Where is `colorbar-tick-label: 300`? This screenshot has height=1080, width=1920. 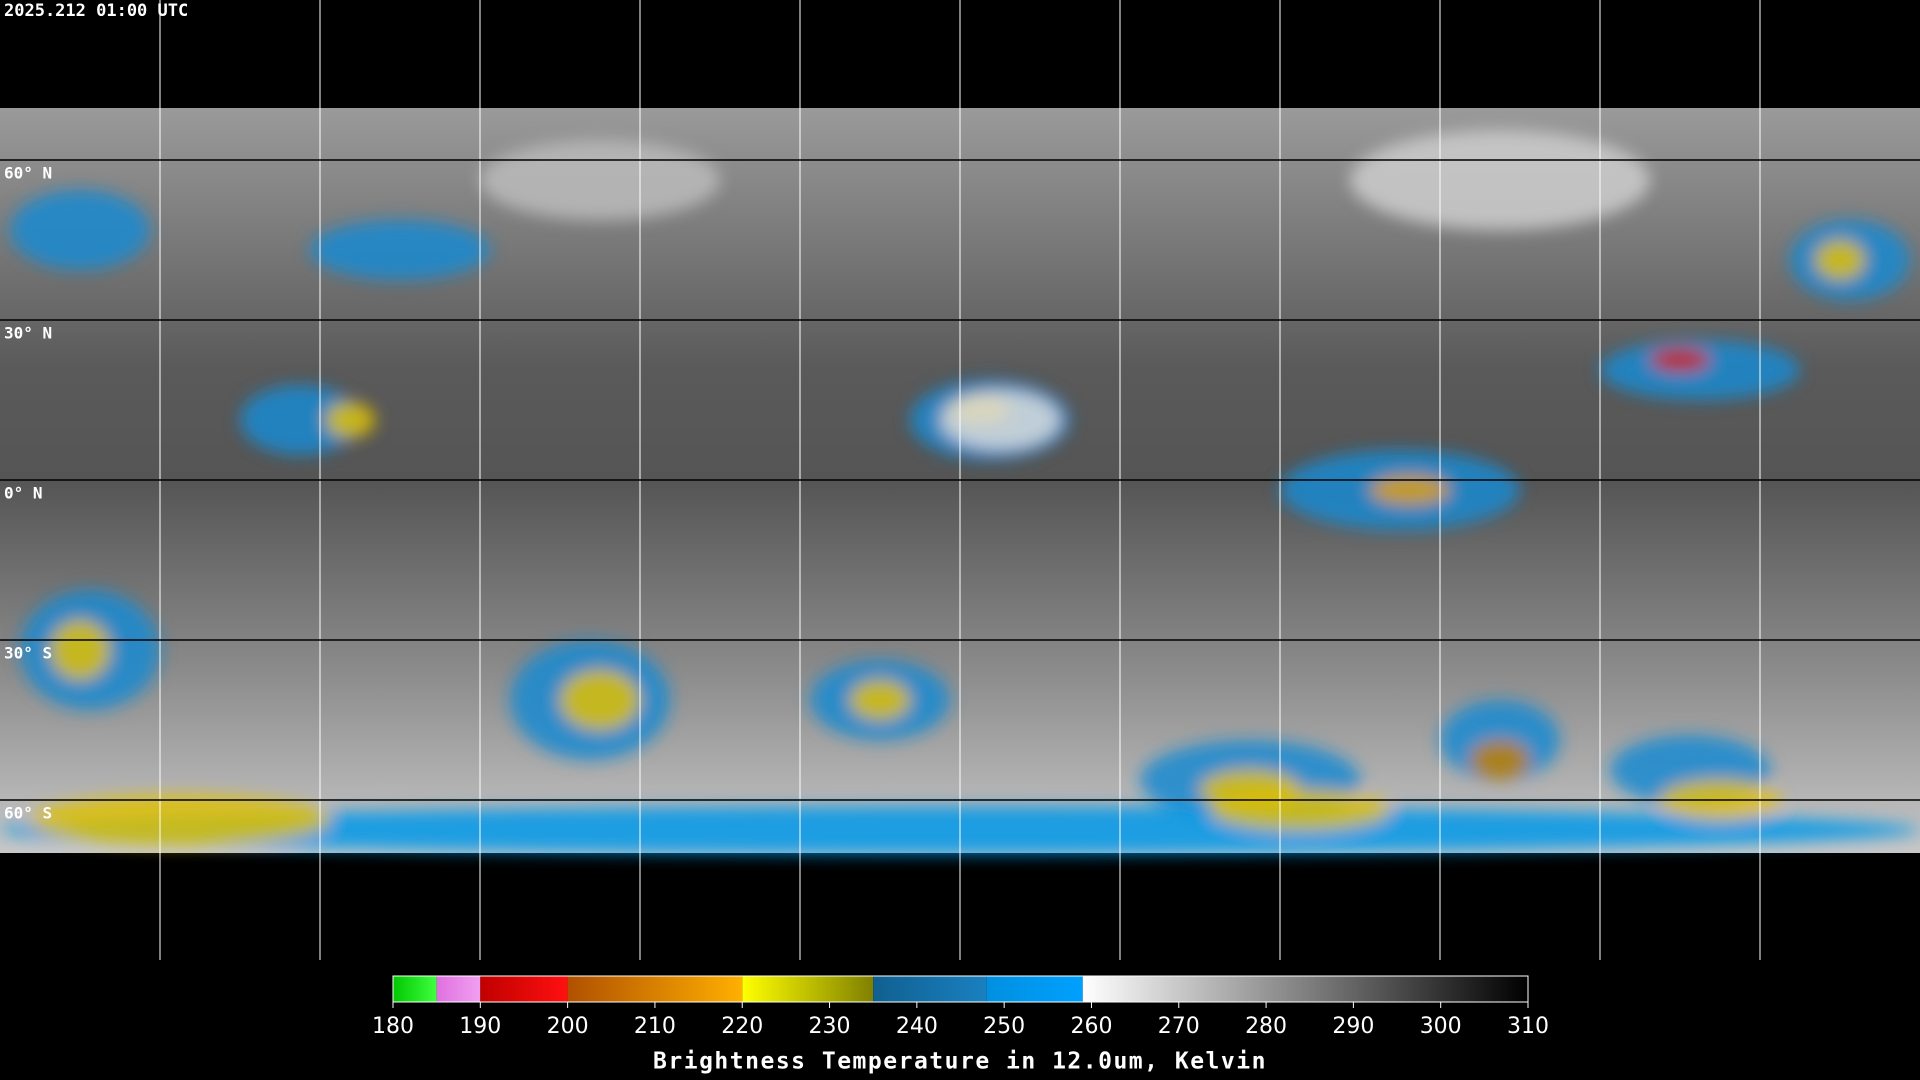 colorbar-tick-label: 300 is located at coordinates (1441, 1026).